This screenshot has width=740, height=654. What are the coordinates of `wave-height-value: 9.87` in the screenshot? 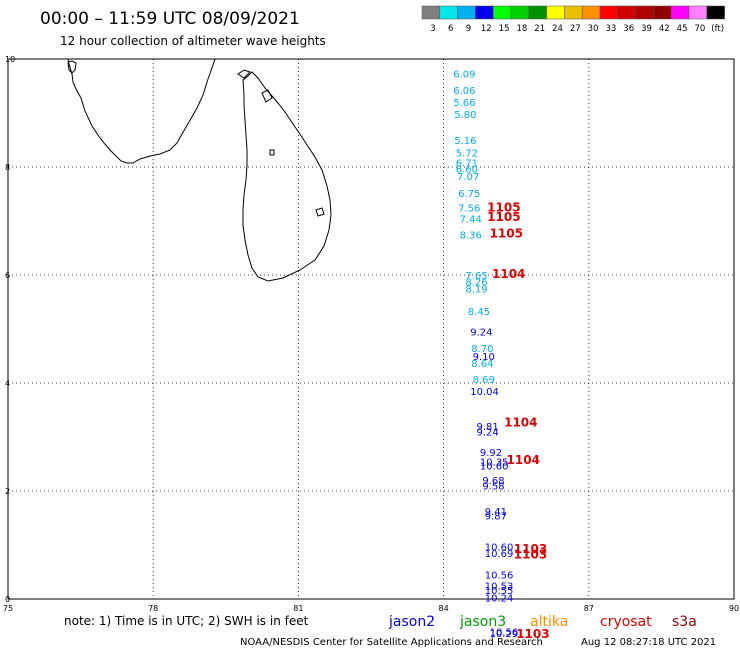 It's located at (496, 516).